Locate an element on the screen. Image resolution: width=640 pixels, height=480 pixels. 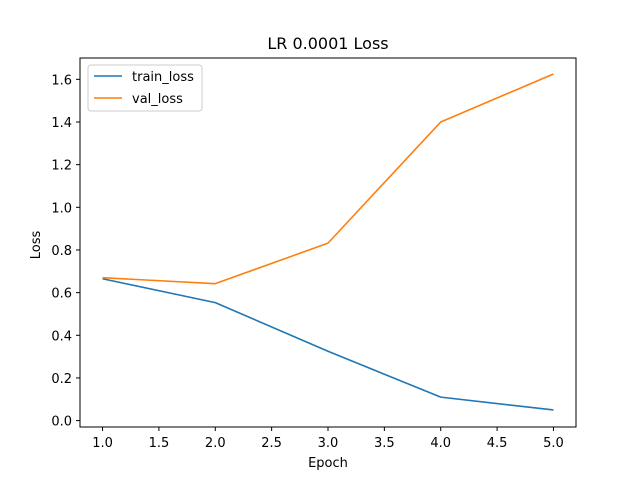
x-tick-label: 1.0 is located at coordinates (102, 443).